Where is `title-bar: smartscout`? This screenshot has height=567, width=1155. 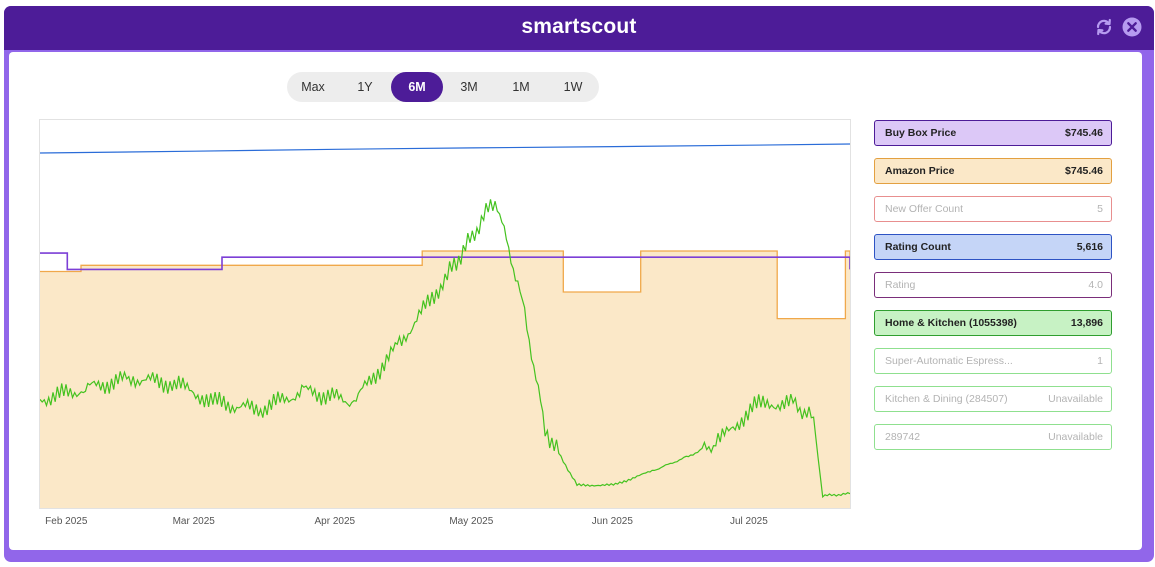
title-bar: smartscout is located at coordinates (579, 28).